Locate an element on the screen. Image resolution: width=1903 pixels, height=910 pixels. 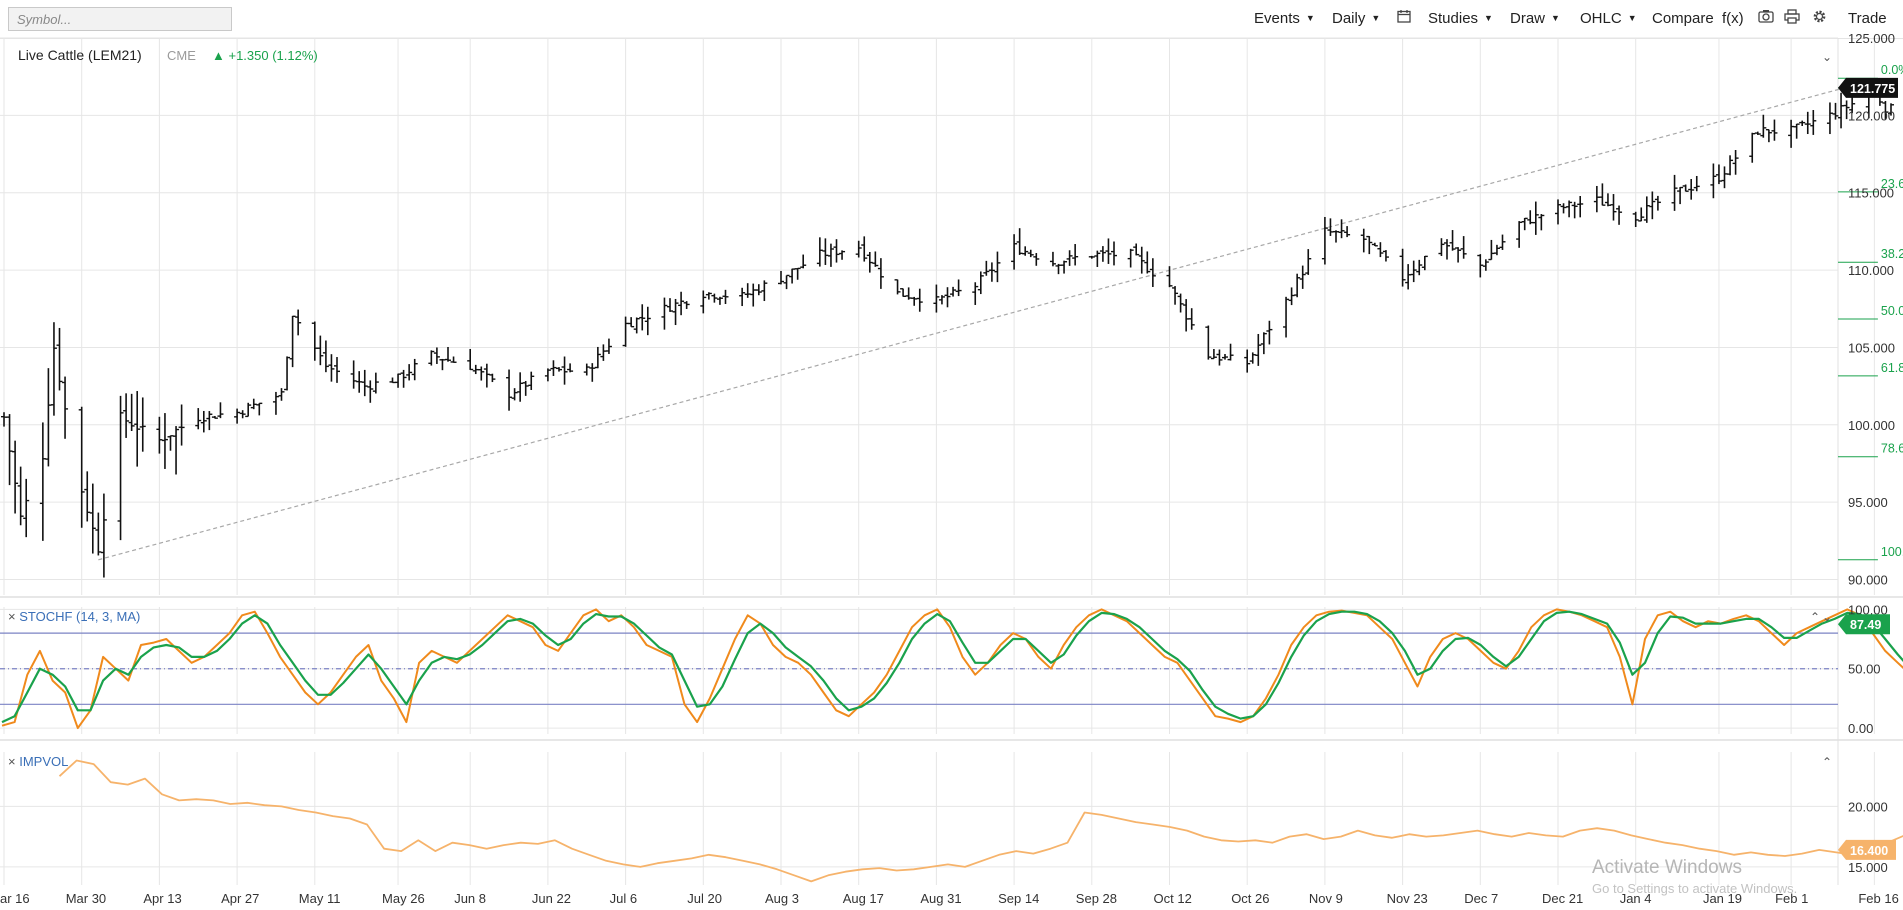
svg-text: 121.775 is located at coordinates (1872, 89).